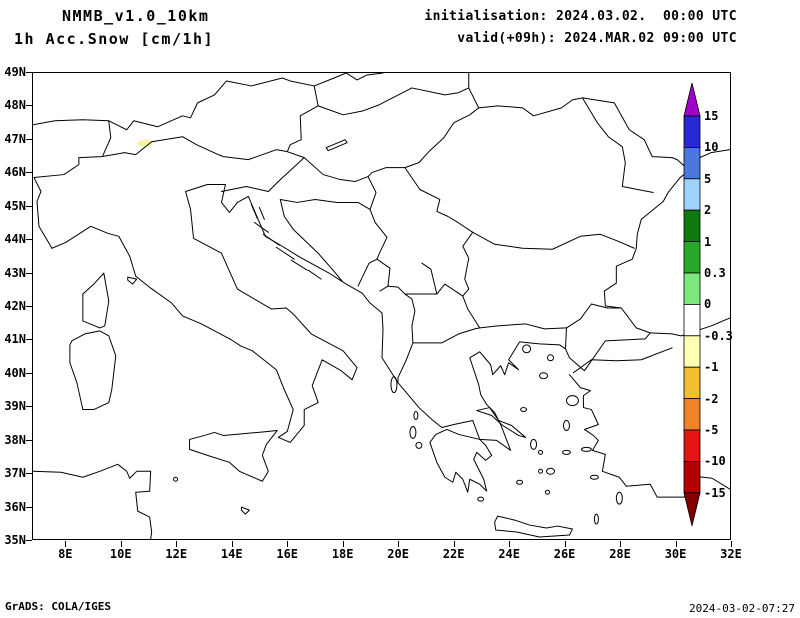  I want to click on colorbar, so click(692, 304).